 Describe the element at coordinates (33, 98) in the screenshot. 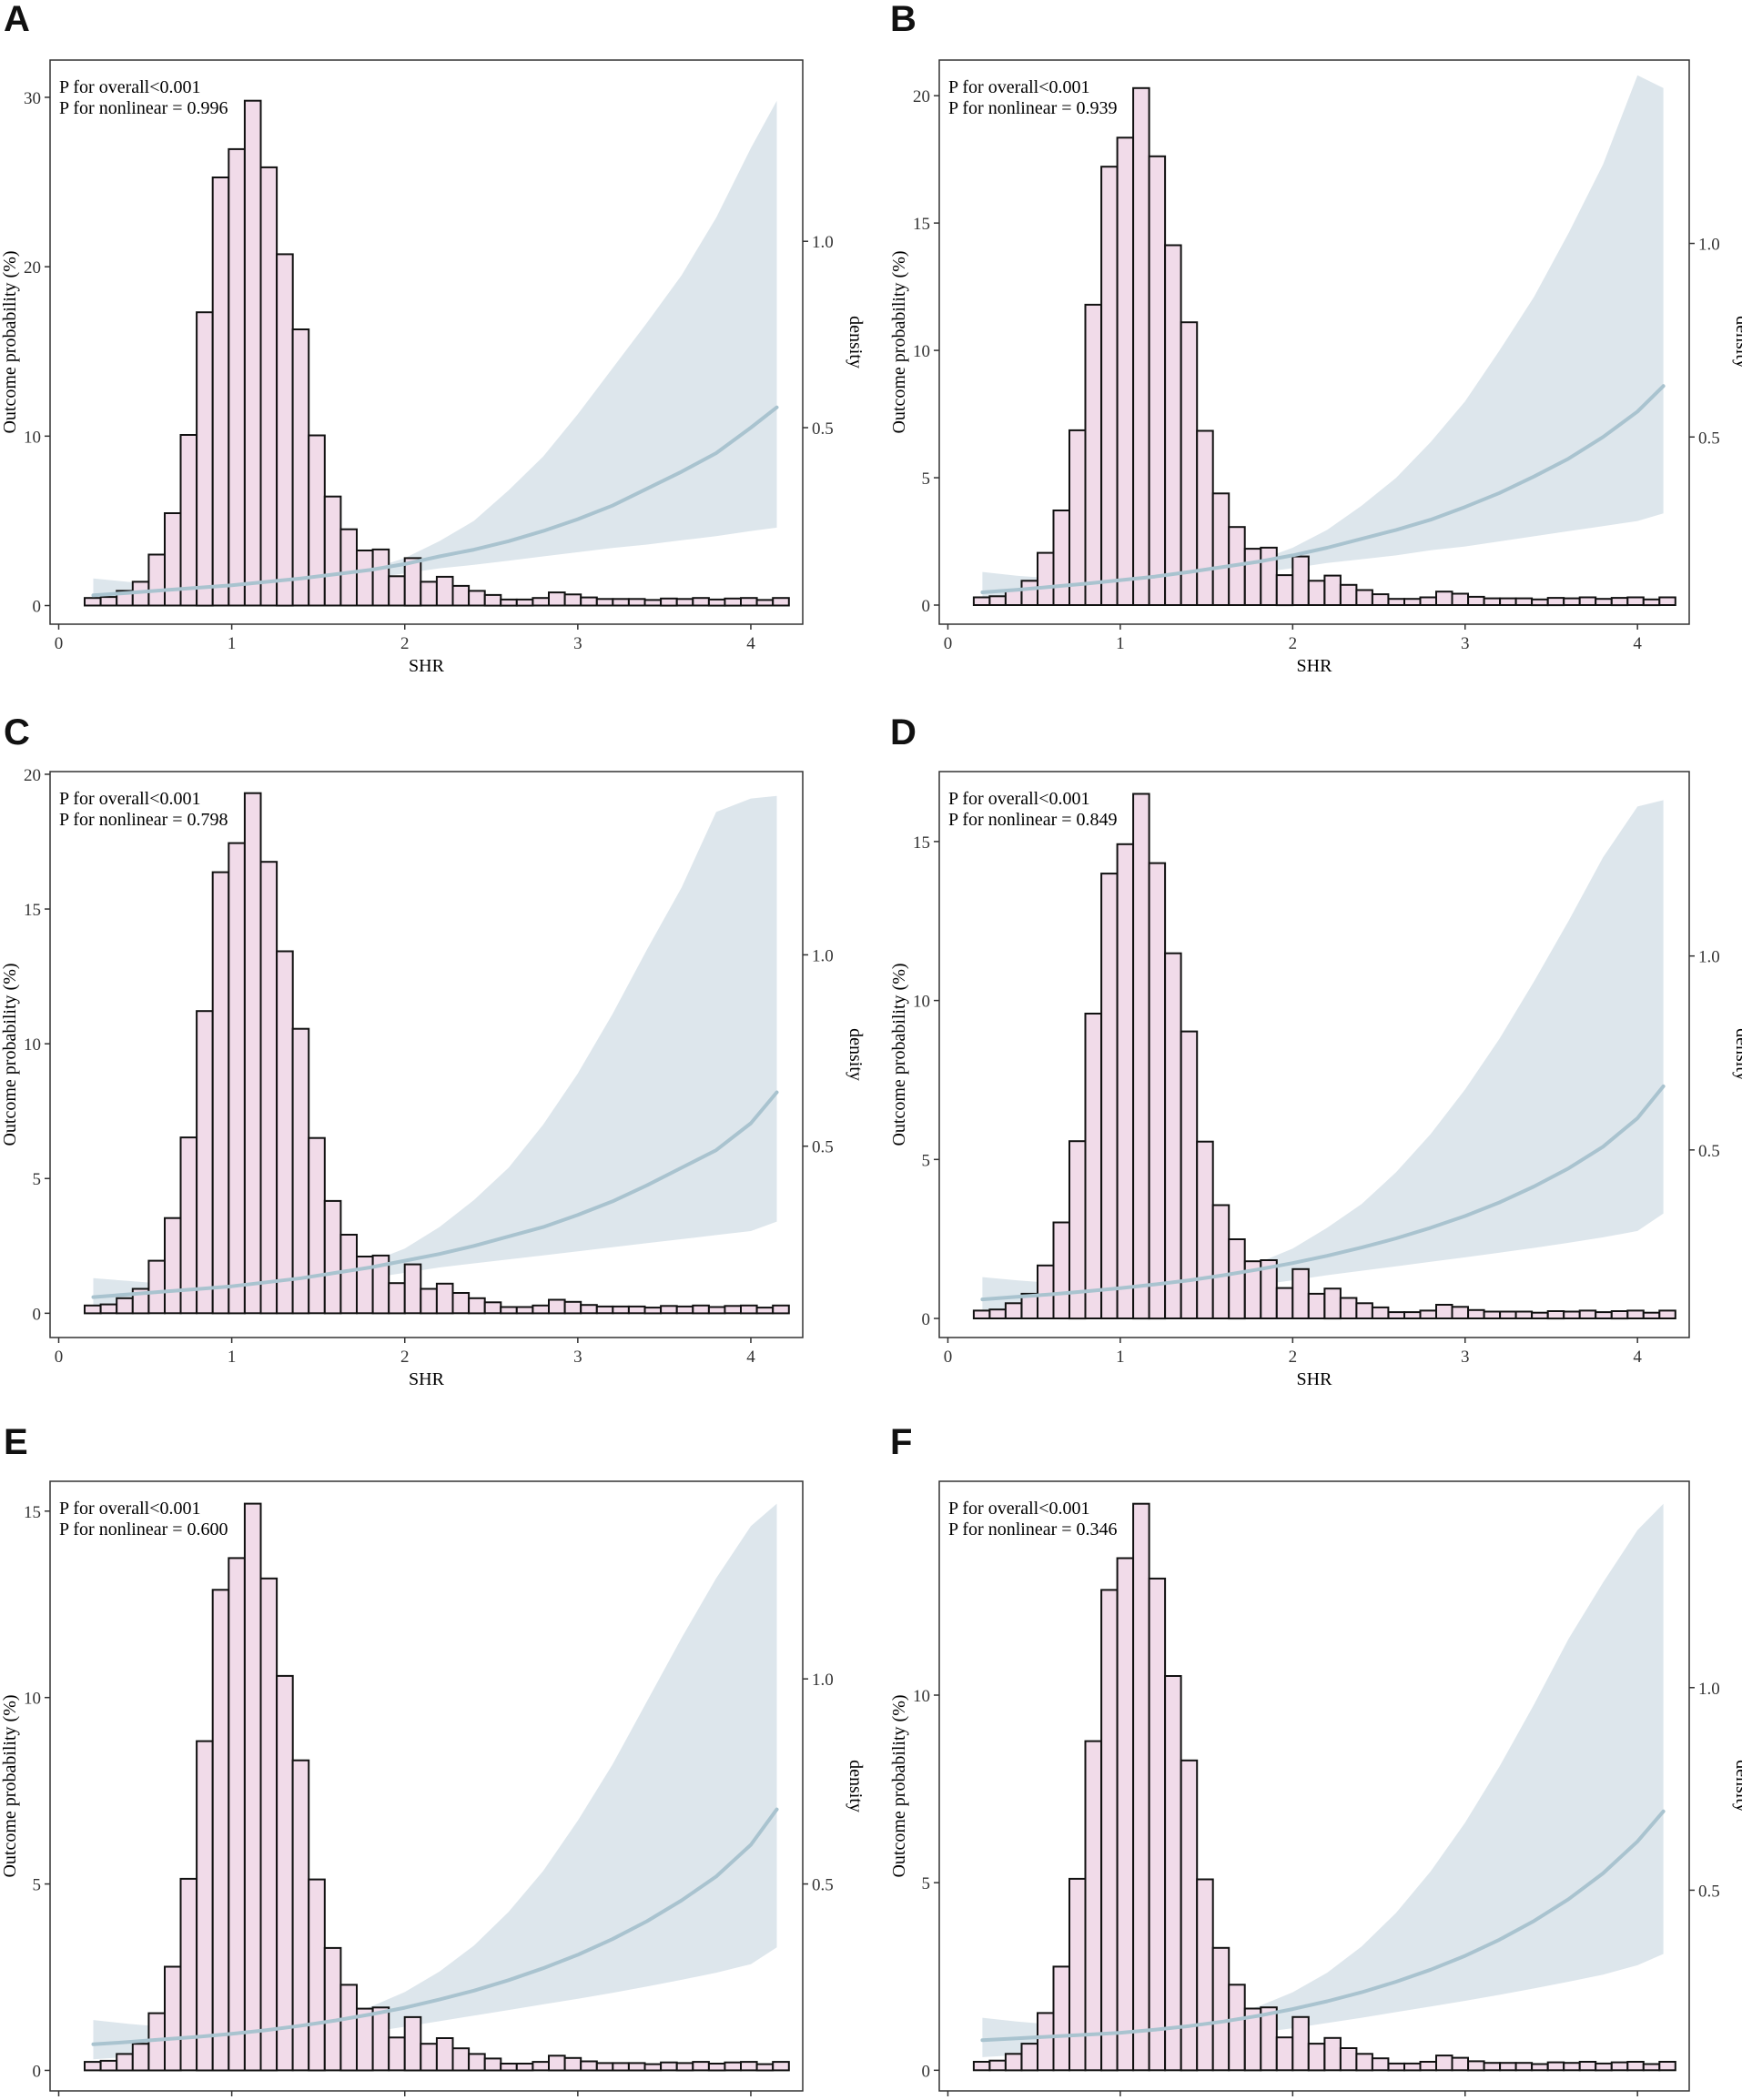

I see `y-tick-label: 30` at that location.